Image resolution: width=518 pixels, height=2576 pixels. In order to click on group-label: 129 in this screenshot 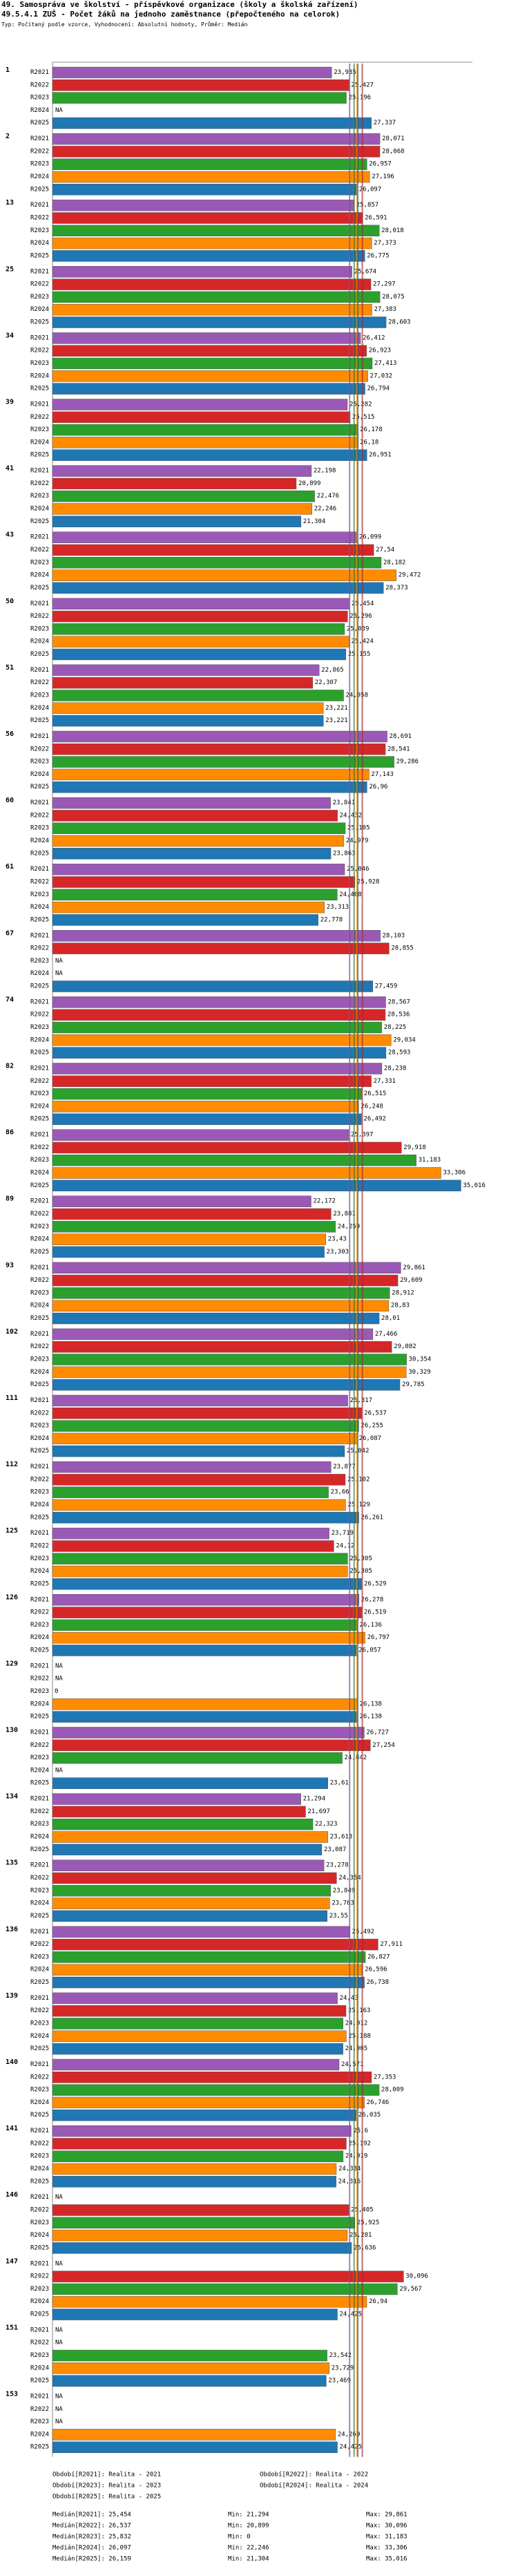, I will do `click(12, 1663)`.